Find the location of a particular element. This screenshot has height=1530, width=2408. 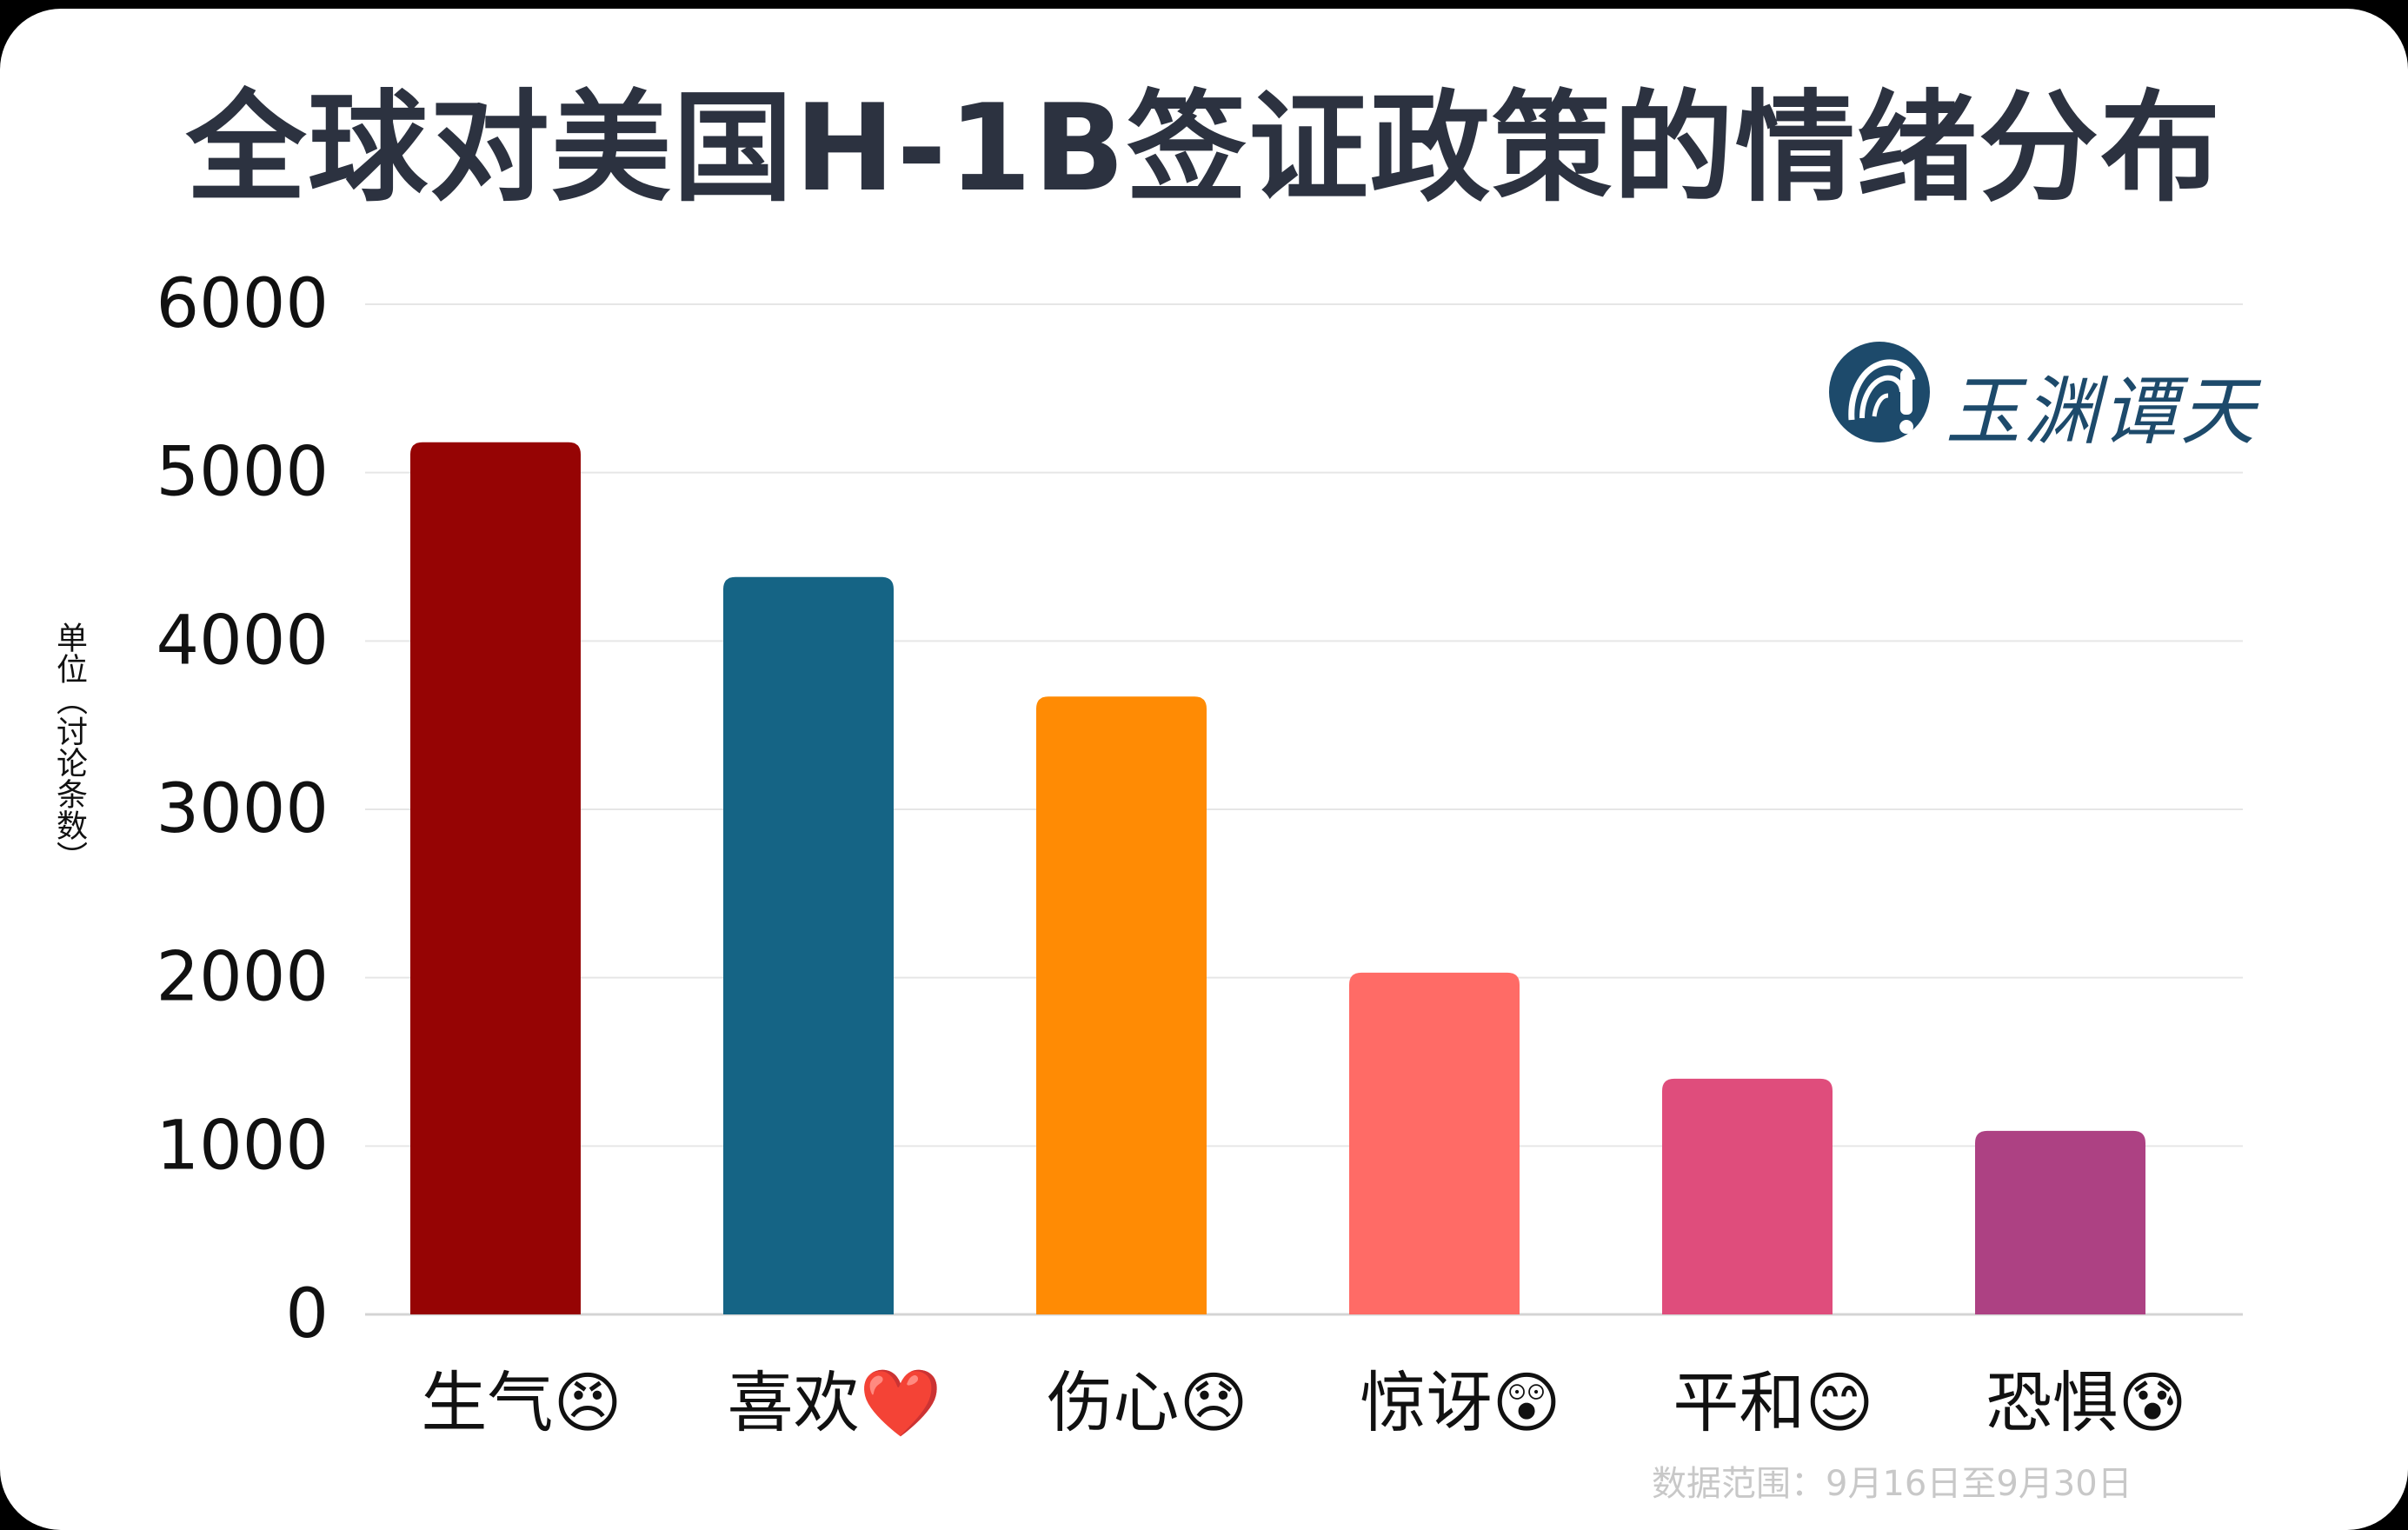

y-tick-label: 0 is located at coordinates (307, 1314).